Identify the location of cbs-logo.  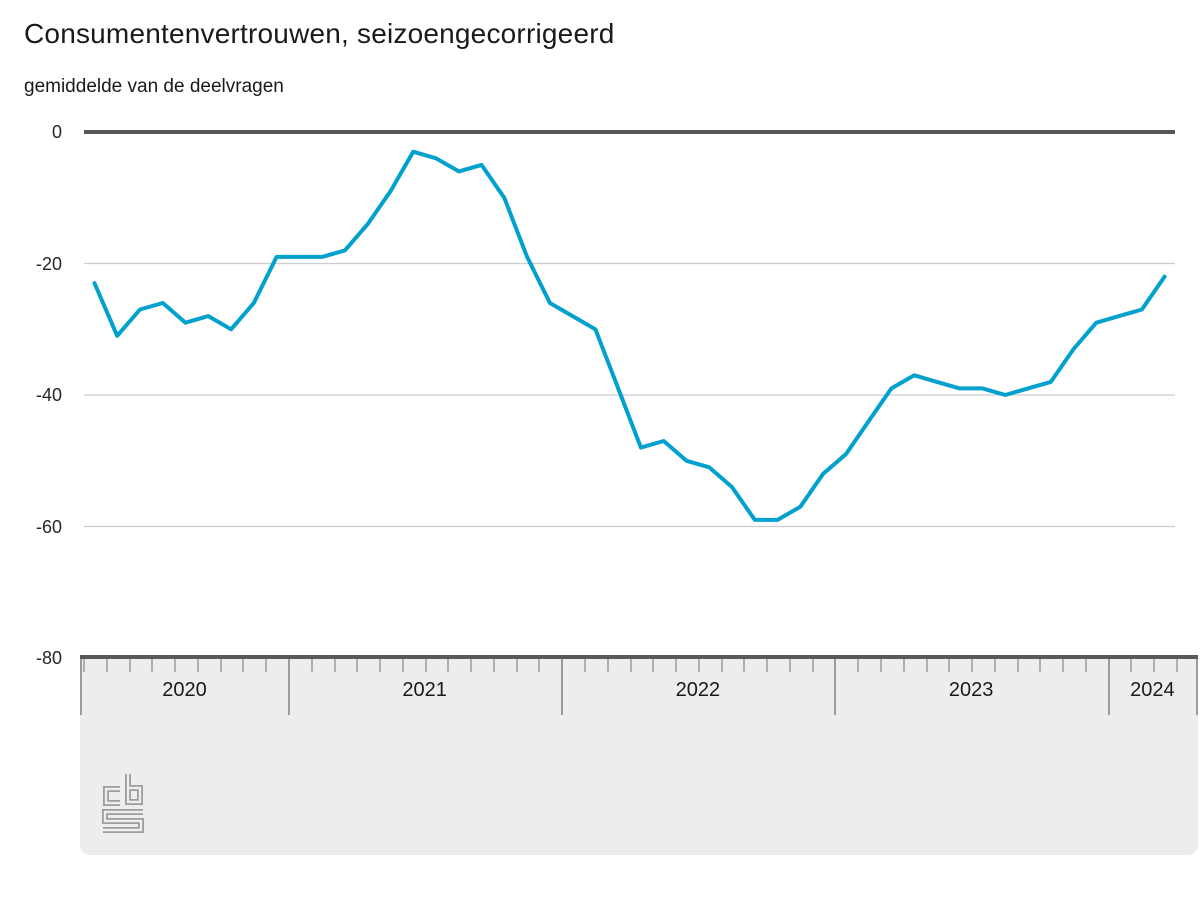
(123, 803).